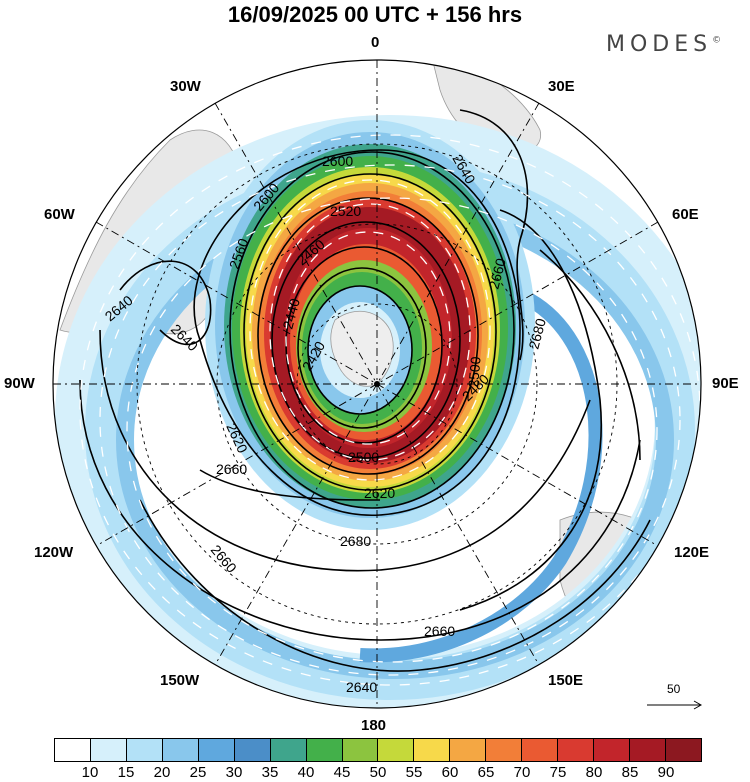  What do you see at coordinates (674, 689) in the screenshot?
I see `reference-vector-label: 50` at bounding box center [674, 689].